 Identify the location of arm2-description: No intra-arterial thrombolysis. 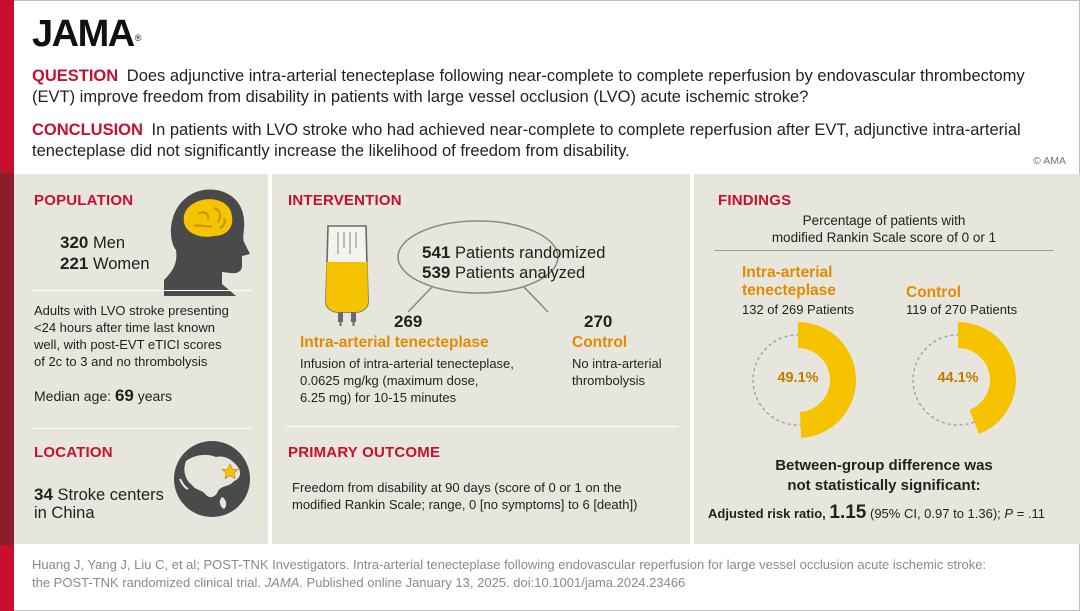
(617, 372).